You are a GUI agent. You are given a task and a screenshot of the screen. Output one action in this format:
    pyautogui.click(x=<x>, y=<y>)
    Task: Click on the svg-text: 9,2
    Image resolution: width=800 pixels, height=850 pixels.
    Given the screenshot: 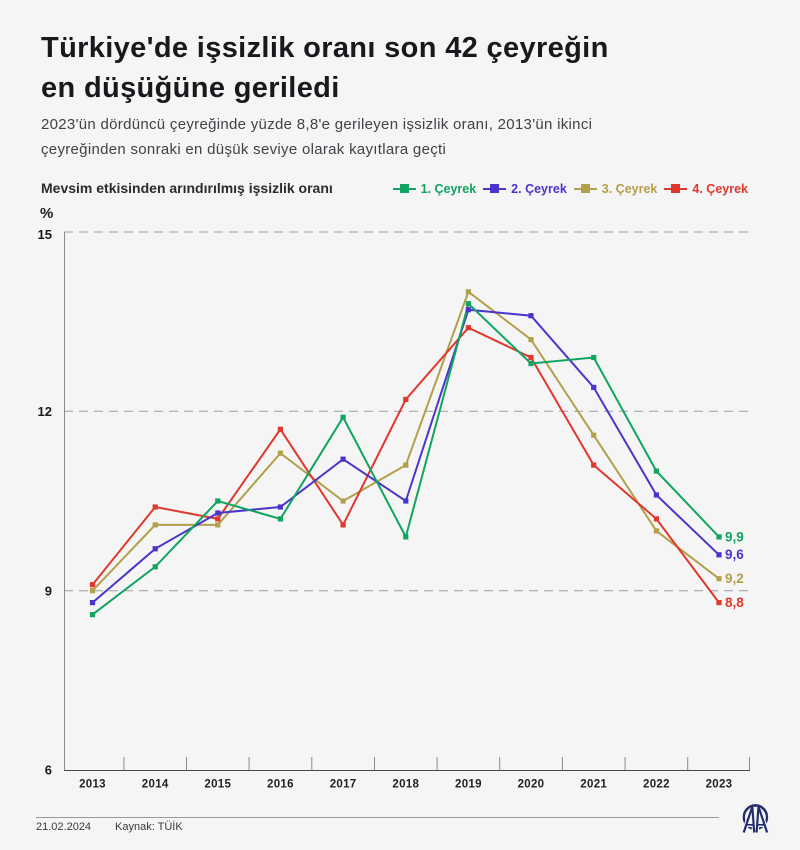 What is the action you would take?
    pyautogui.click(x=734, y=578)
    